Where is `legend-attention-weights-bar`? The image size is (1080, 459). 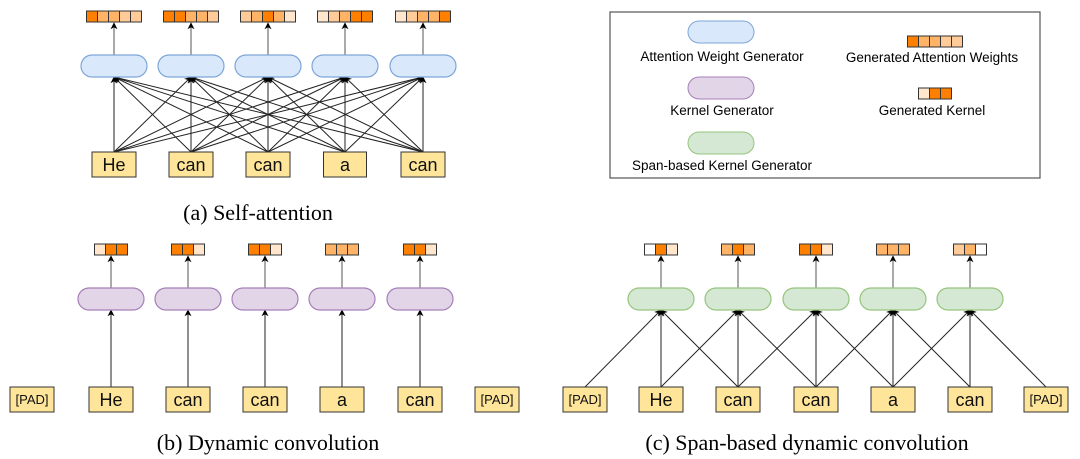 legend-attention-weights-bar is located at coordinates (935, 41).